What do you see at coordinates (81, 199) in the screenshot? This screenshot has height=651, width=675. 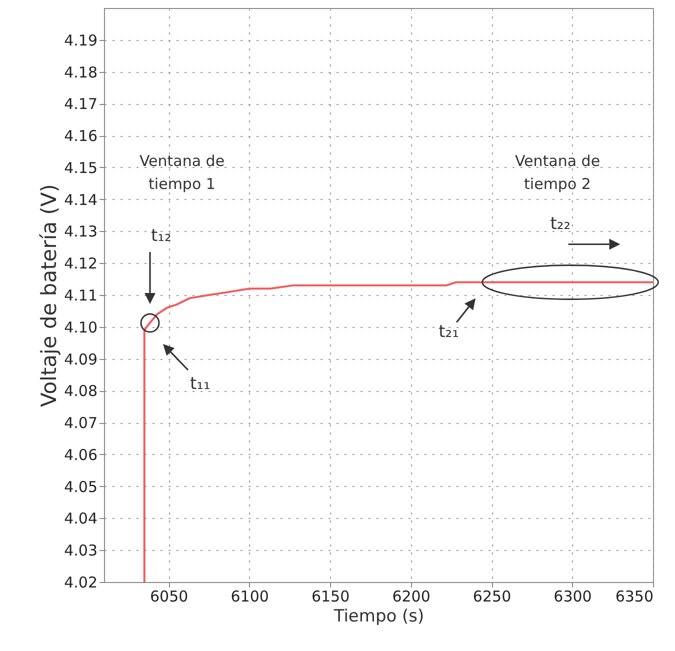 I see `y-tick-label: 4.14` at bounding box center [81, 199].